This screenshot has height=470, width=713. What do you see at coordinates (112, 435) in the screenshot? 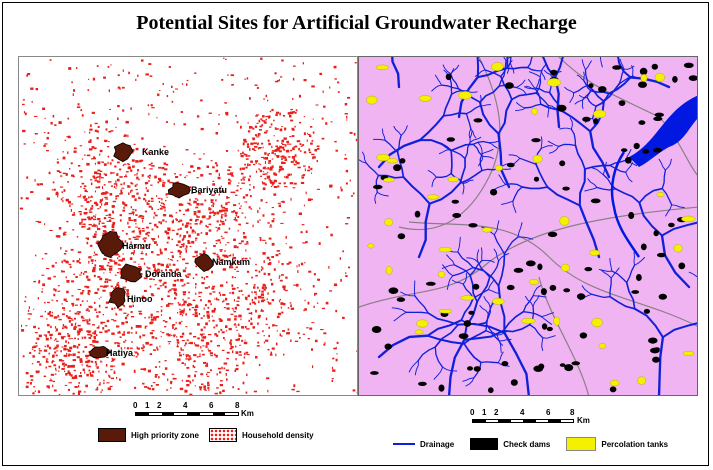
I see `high-priority-swatch` at bounding box center [112, 435].